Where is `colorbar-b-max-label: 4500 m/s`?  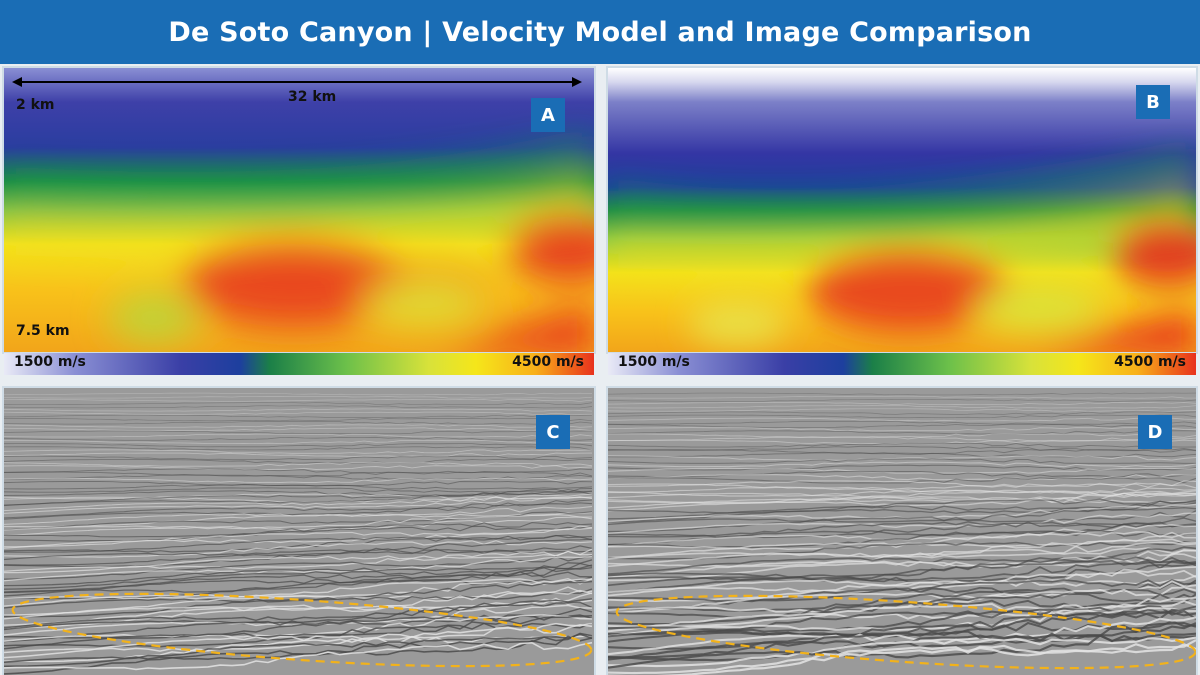 colorbar-b-max-label: 4500 m/s is located at coordinates (1150, 362).